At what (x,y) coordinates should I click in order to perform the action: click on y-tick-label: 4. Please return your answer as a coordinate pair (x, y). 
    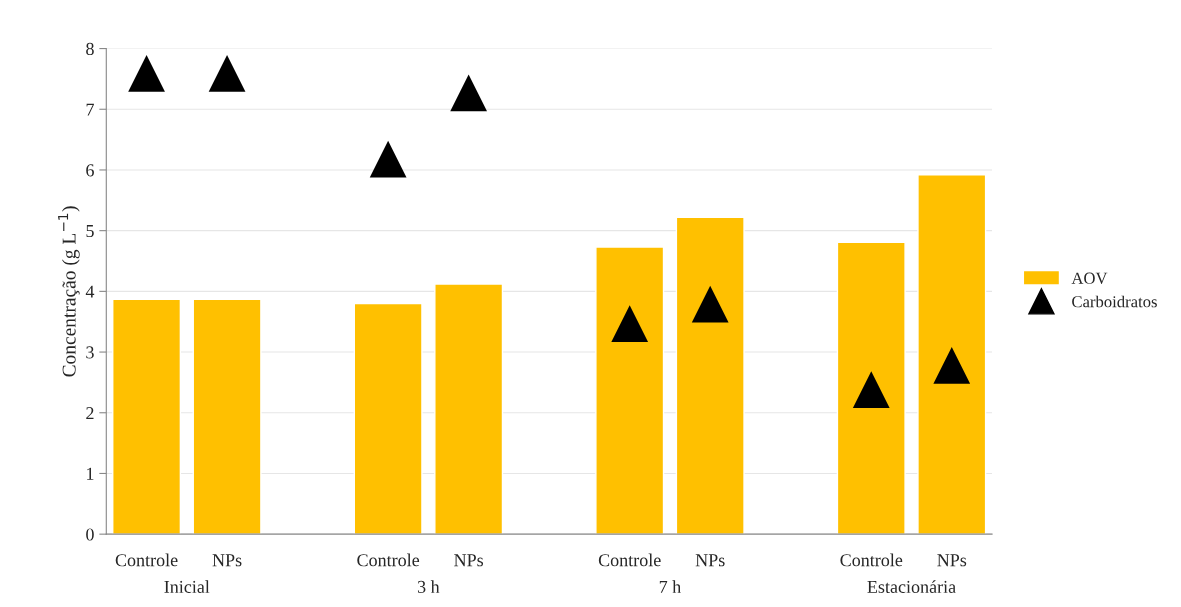
    Looking at the image, I should click on (90, 291).